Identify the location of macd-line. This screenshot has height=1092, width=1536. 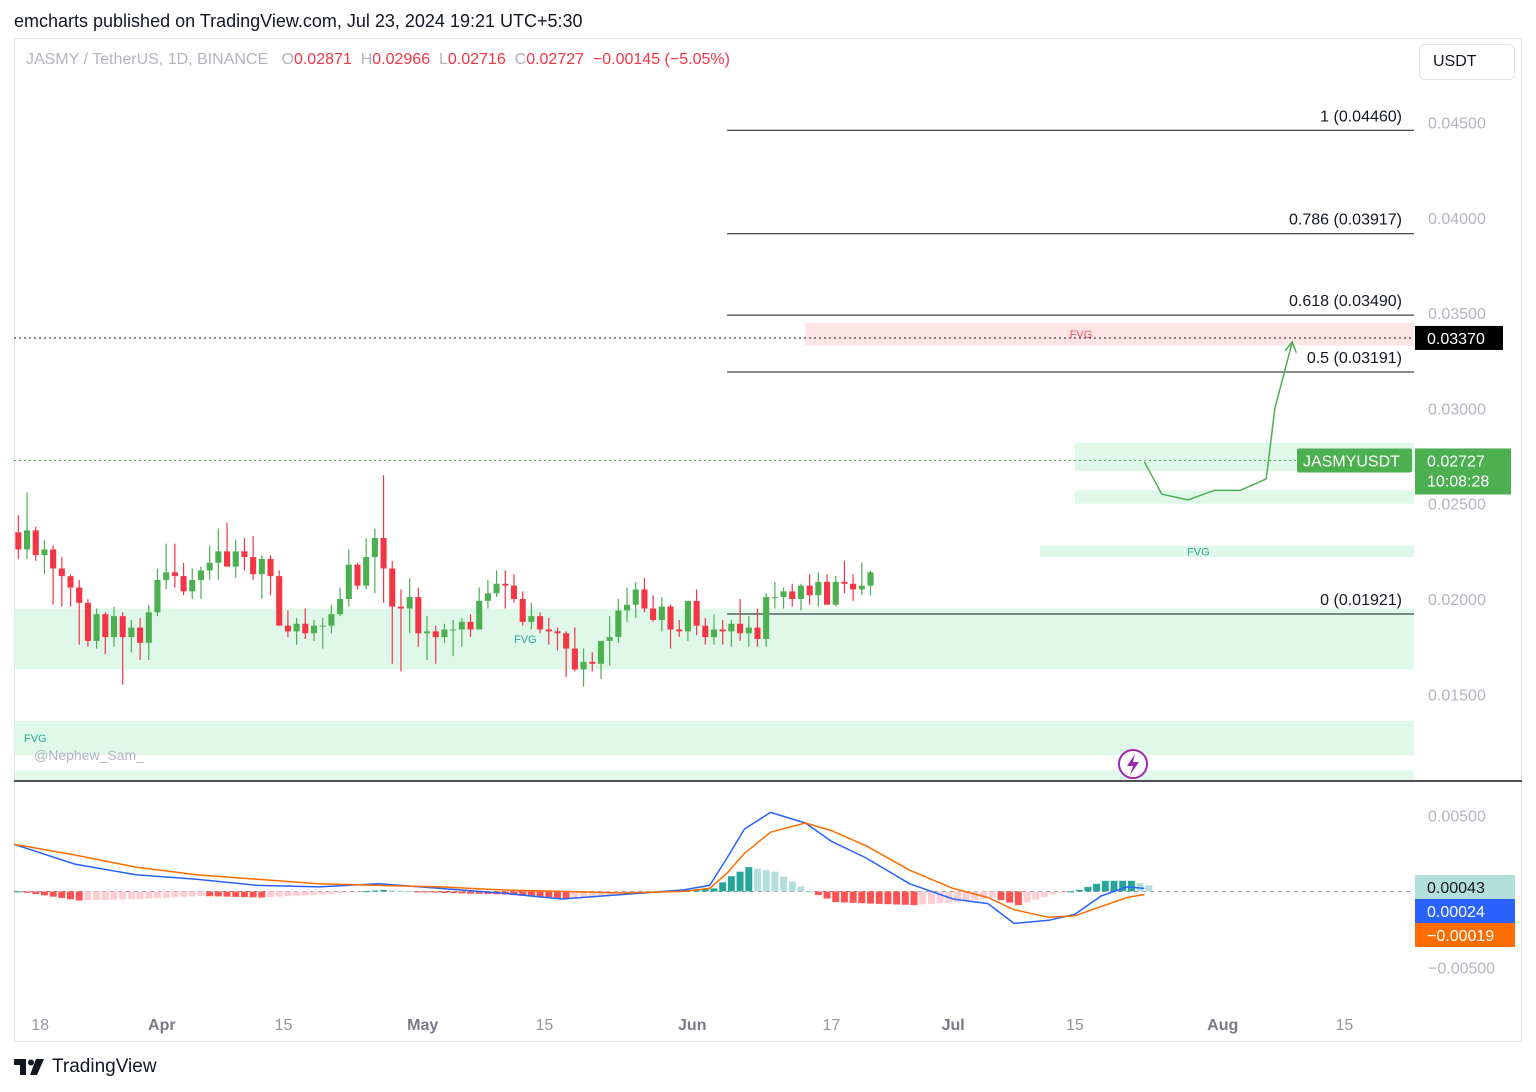
(579, 868).